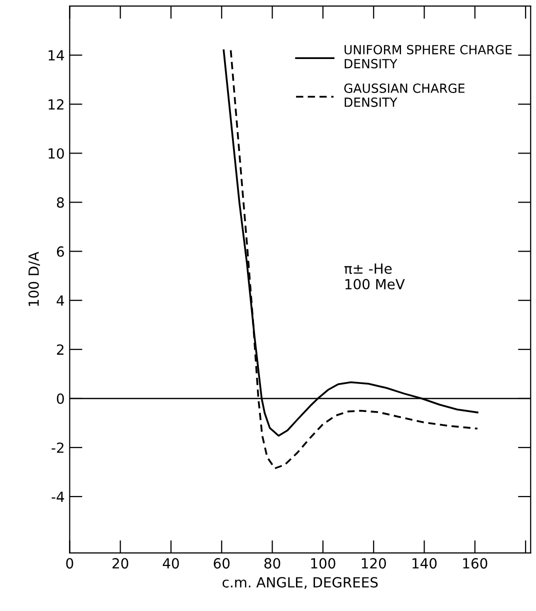 The width and height of the screenshot is (536, 611). What do you see at coordinates (424, 563) in the screenshot?
I see `x-tick-label: 140` at bounding box center [424, 563].